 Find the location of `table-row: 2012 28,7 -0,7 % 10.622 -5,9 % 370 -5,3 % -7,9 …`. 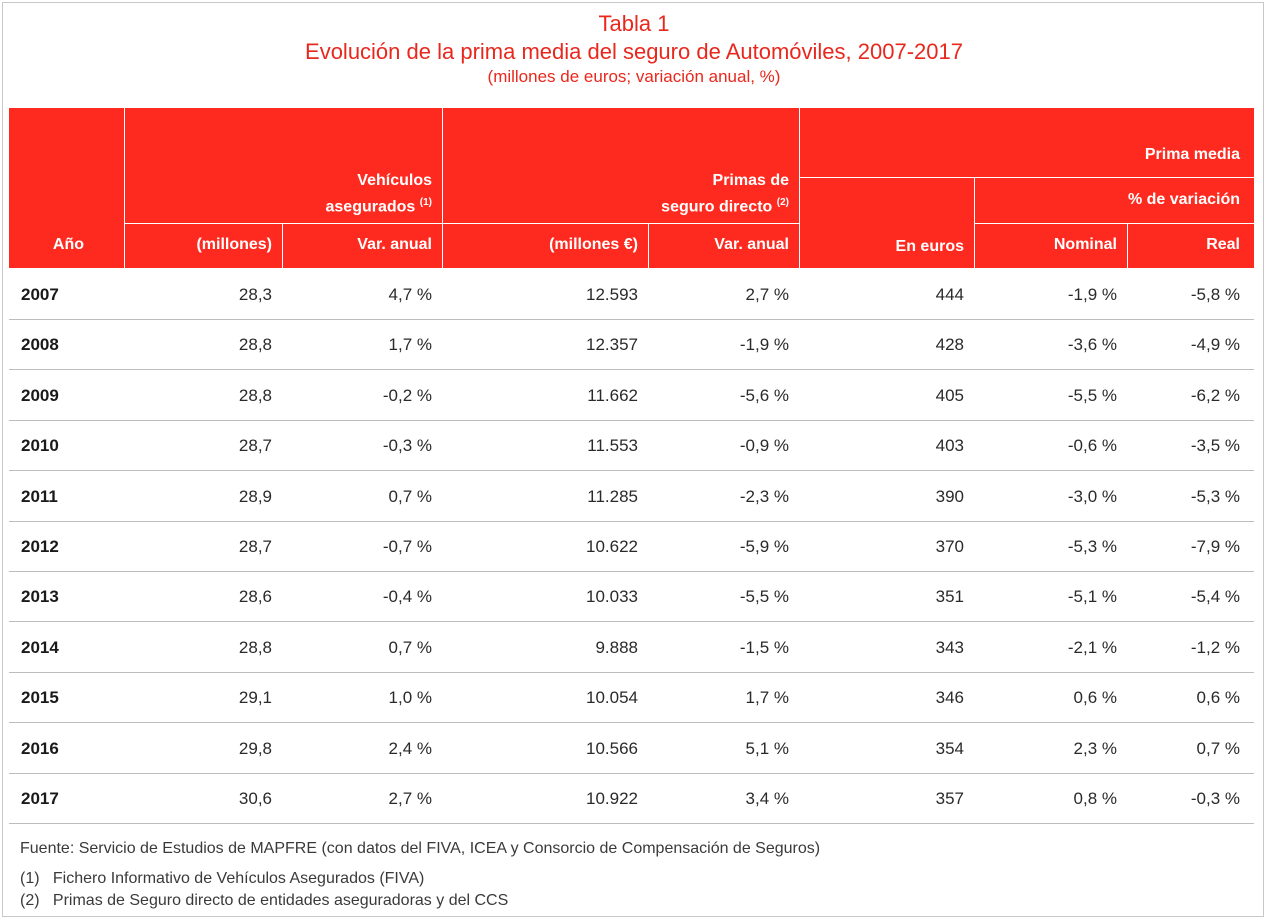

table-row: 2012 28,7 -0,7 % 10.622 -5,9 % 370 -5,3 % -7,9 … is located at coordinates (631, 547).